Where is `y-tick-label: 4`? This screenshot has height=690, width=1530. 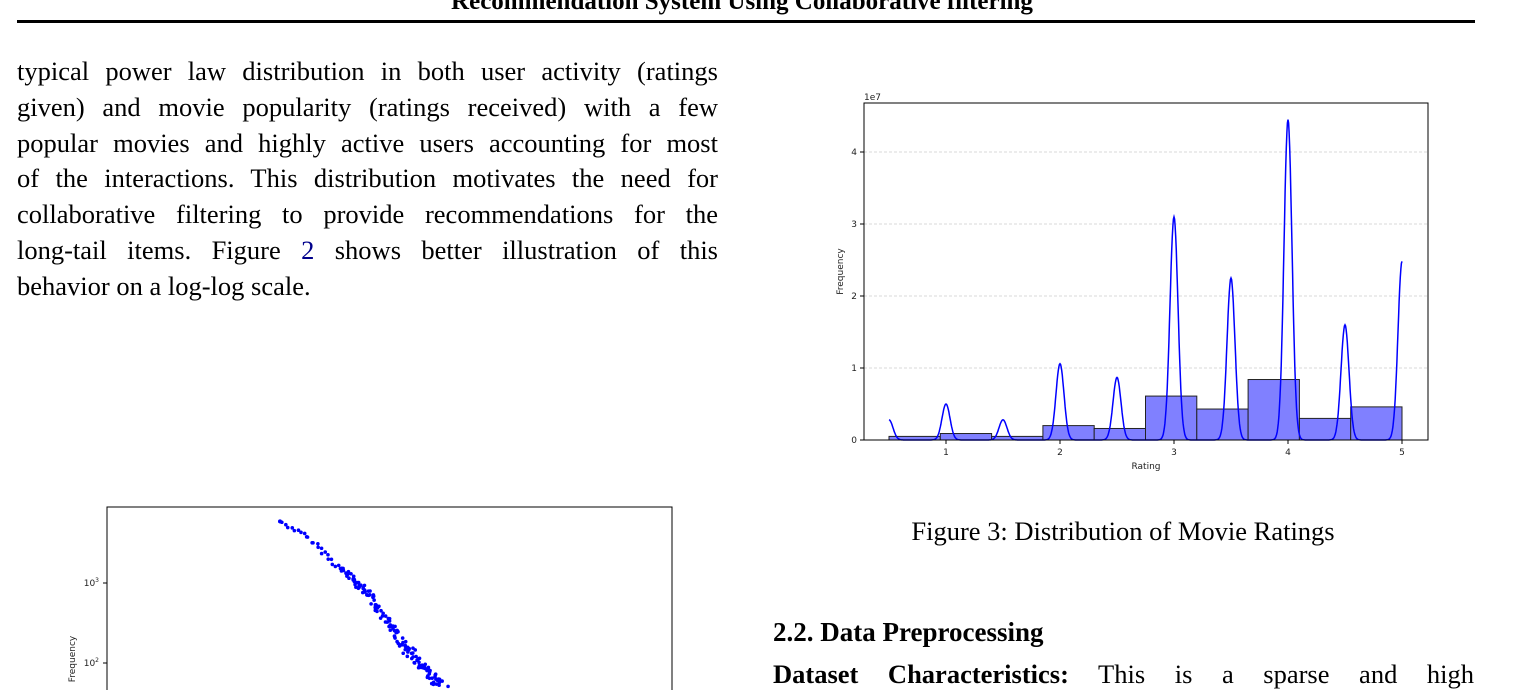
y-tick-label: 4 is located at coordinates (854, 153).